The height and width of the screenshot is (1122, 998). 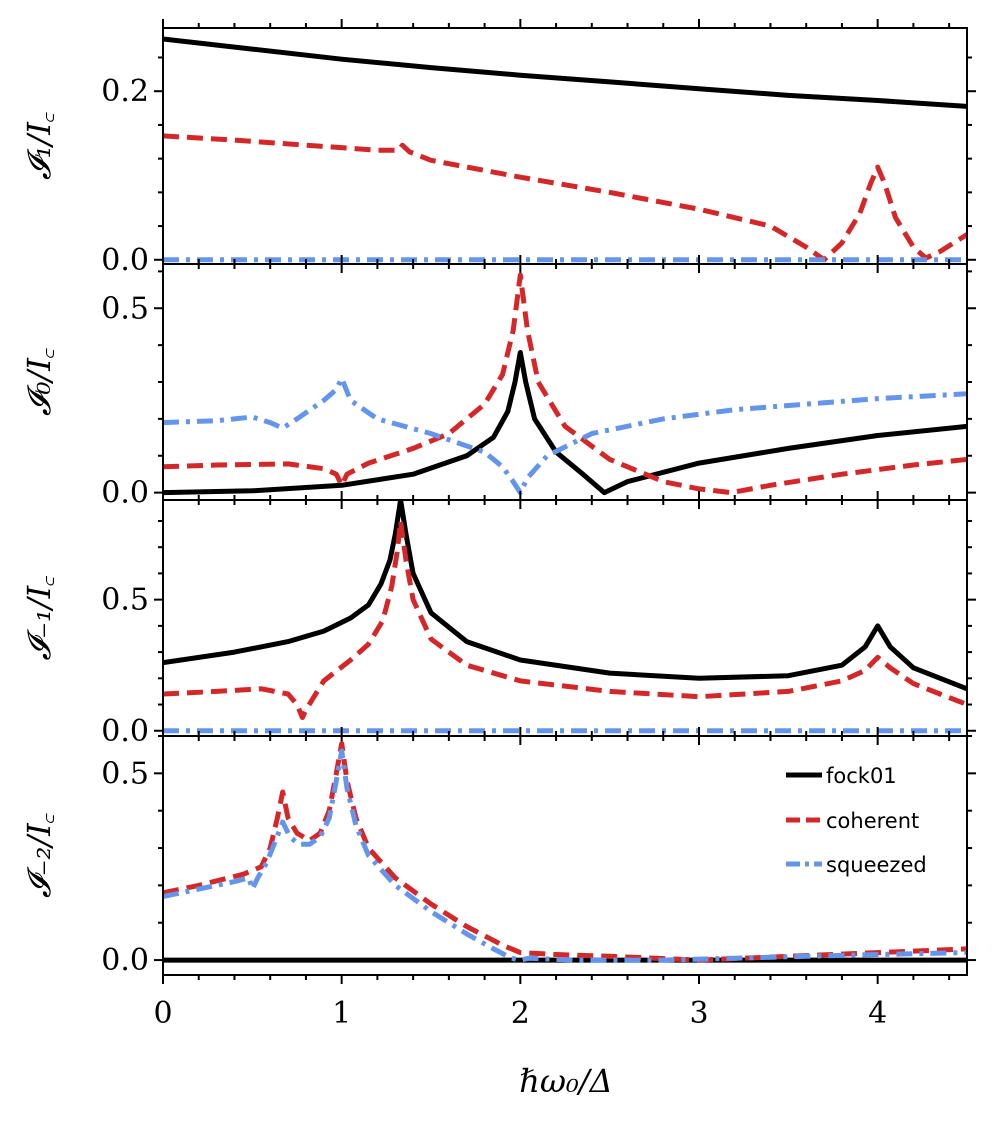 What do you see at coordinates (565, 198) in the screenshot?
I see `series-coherent-I1` at bounding box center [565, 198].